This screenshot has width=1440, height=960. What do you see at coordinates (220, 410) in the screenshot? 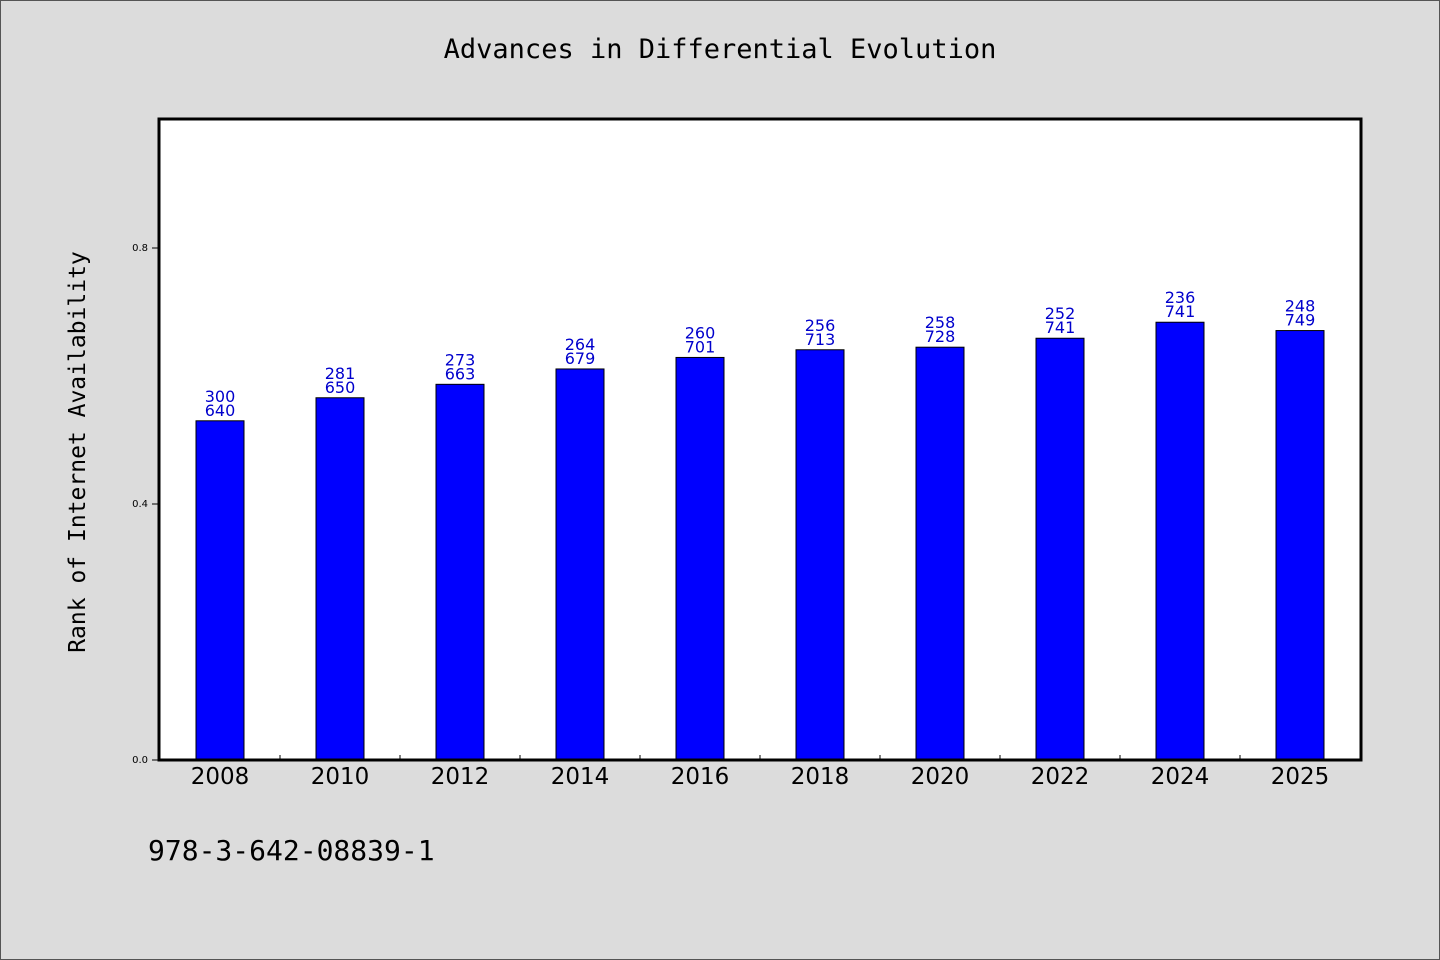
I see `data-label-bottom-2008: 640` at bounding box center [220, 410].